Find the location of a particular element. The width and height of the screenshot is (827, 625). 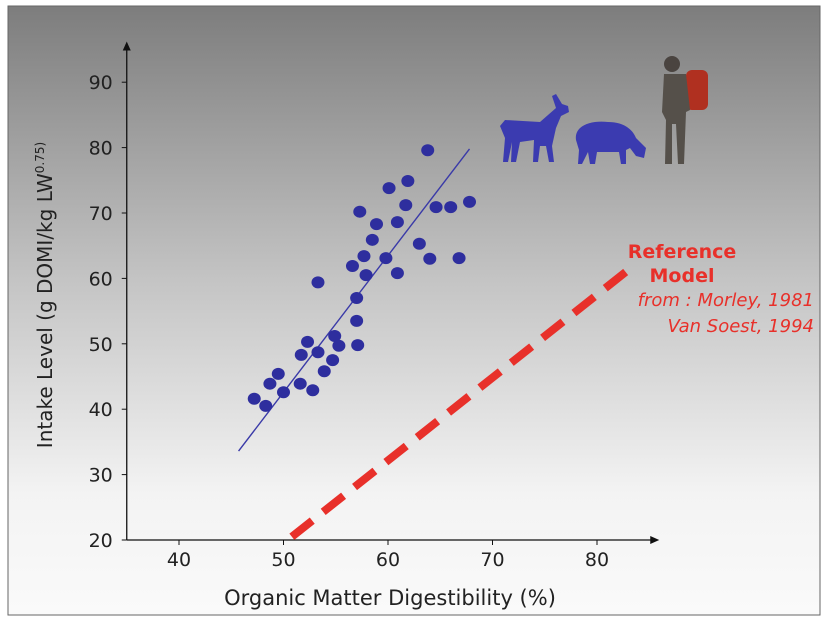

goat-icon is located at coordinates (534, 128).